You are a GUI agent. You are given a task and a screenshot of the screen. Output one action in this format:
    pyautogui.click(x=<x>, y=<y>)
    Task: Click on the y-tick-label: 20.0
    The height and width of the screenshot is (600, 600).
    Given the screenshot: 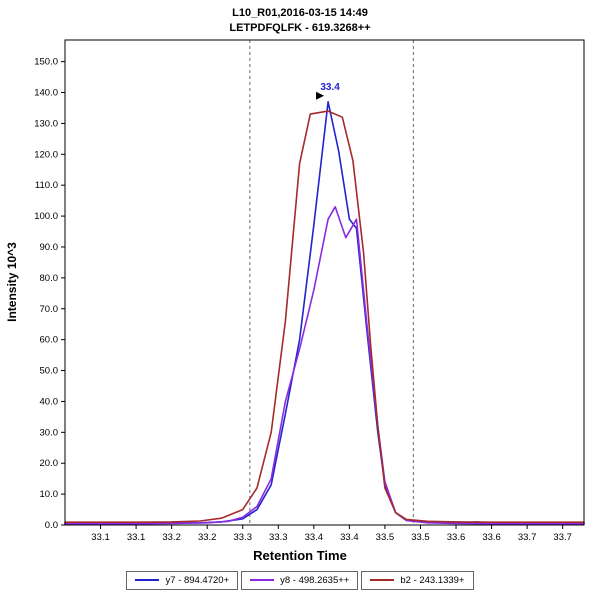 What is the action you would take?
    pyautogui.click(x=49, y=463)
    